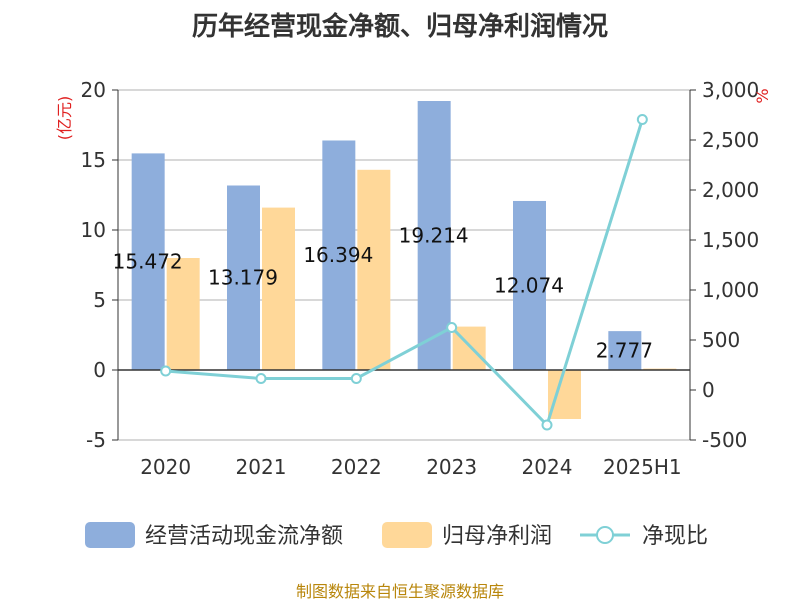  I want to click on y-left-tick-label: 5, so click(99, 300).